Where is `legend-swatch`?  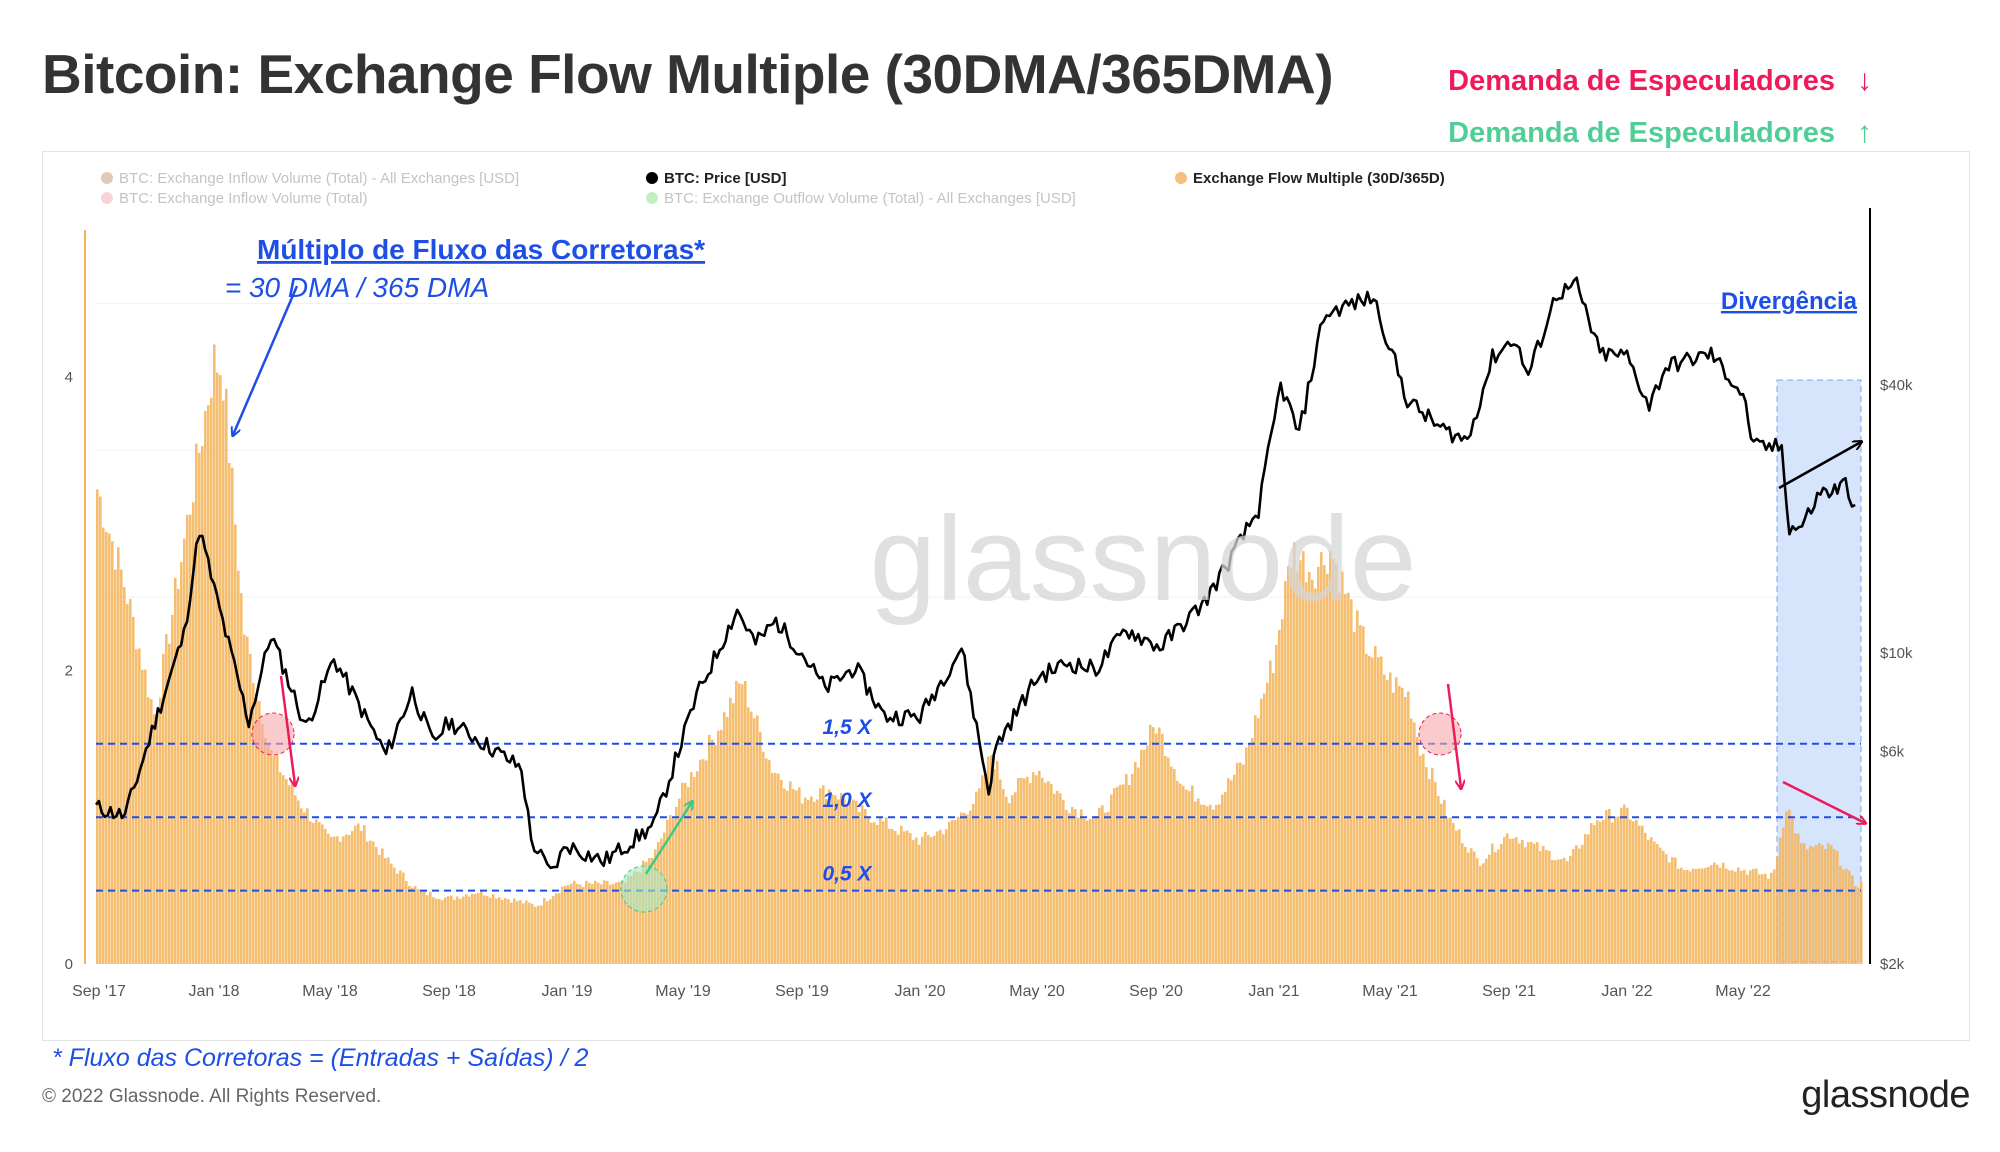
legend-swatch is located at coordinates (107, 178).